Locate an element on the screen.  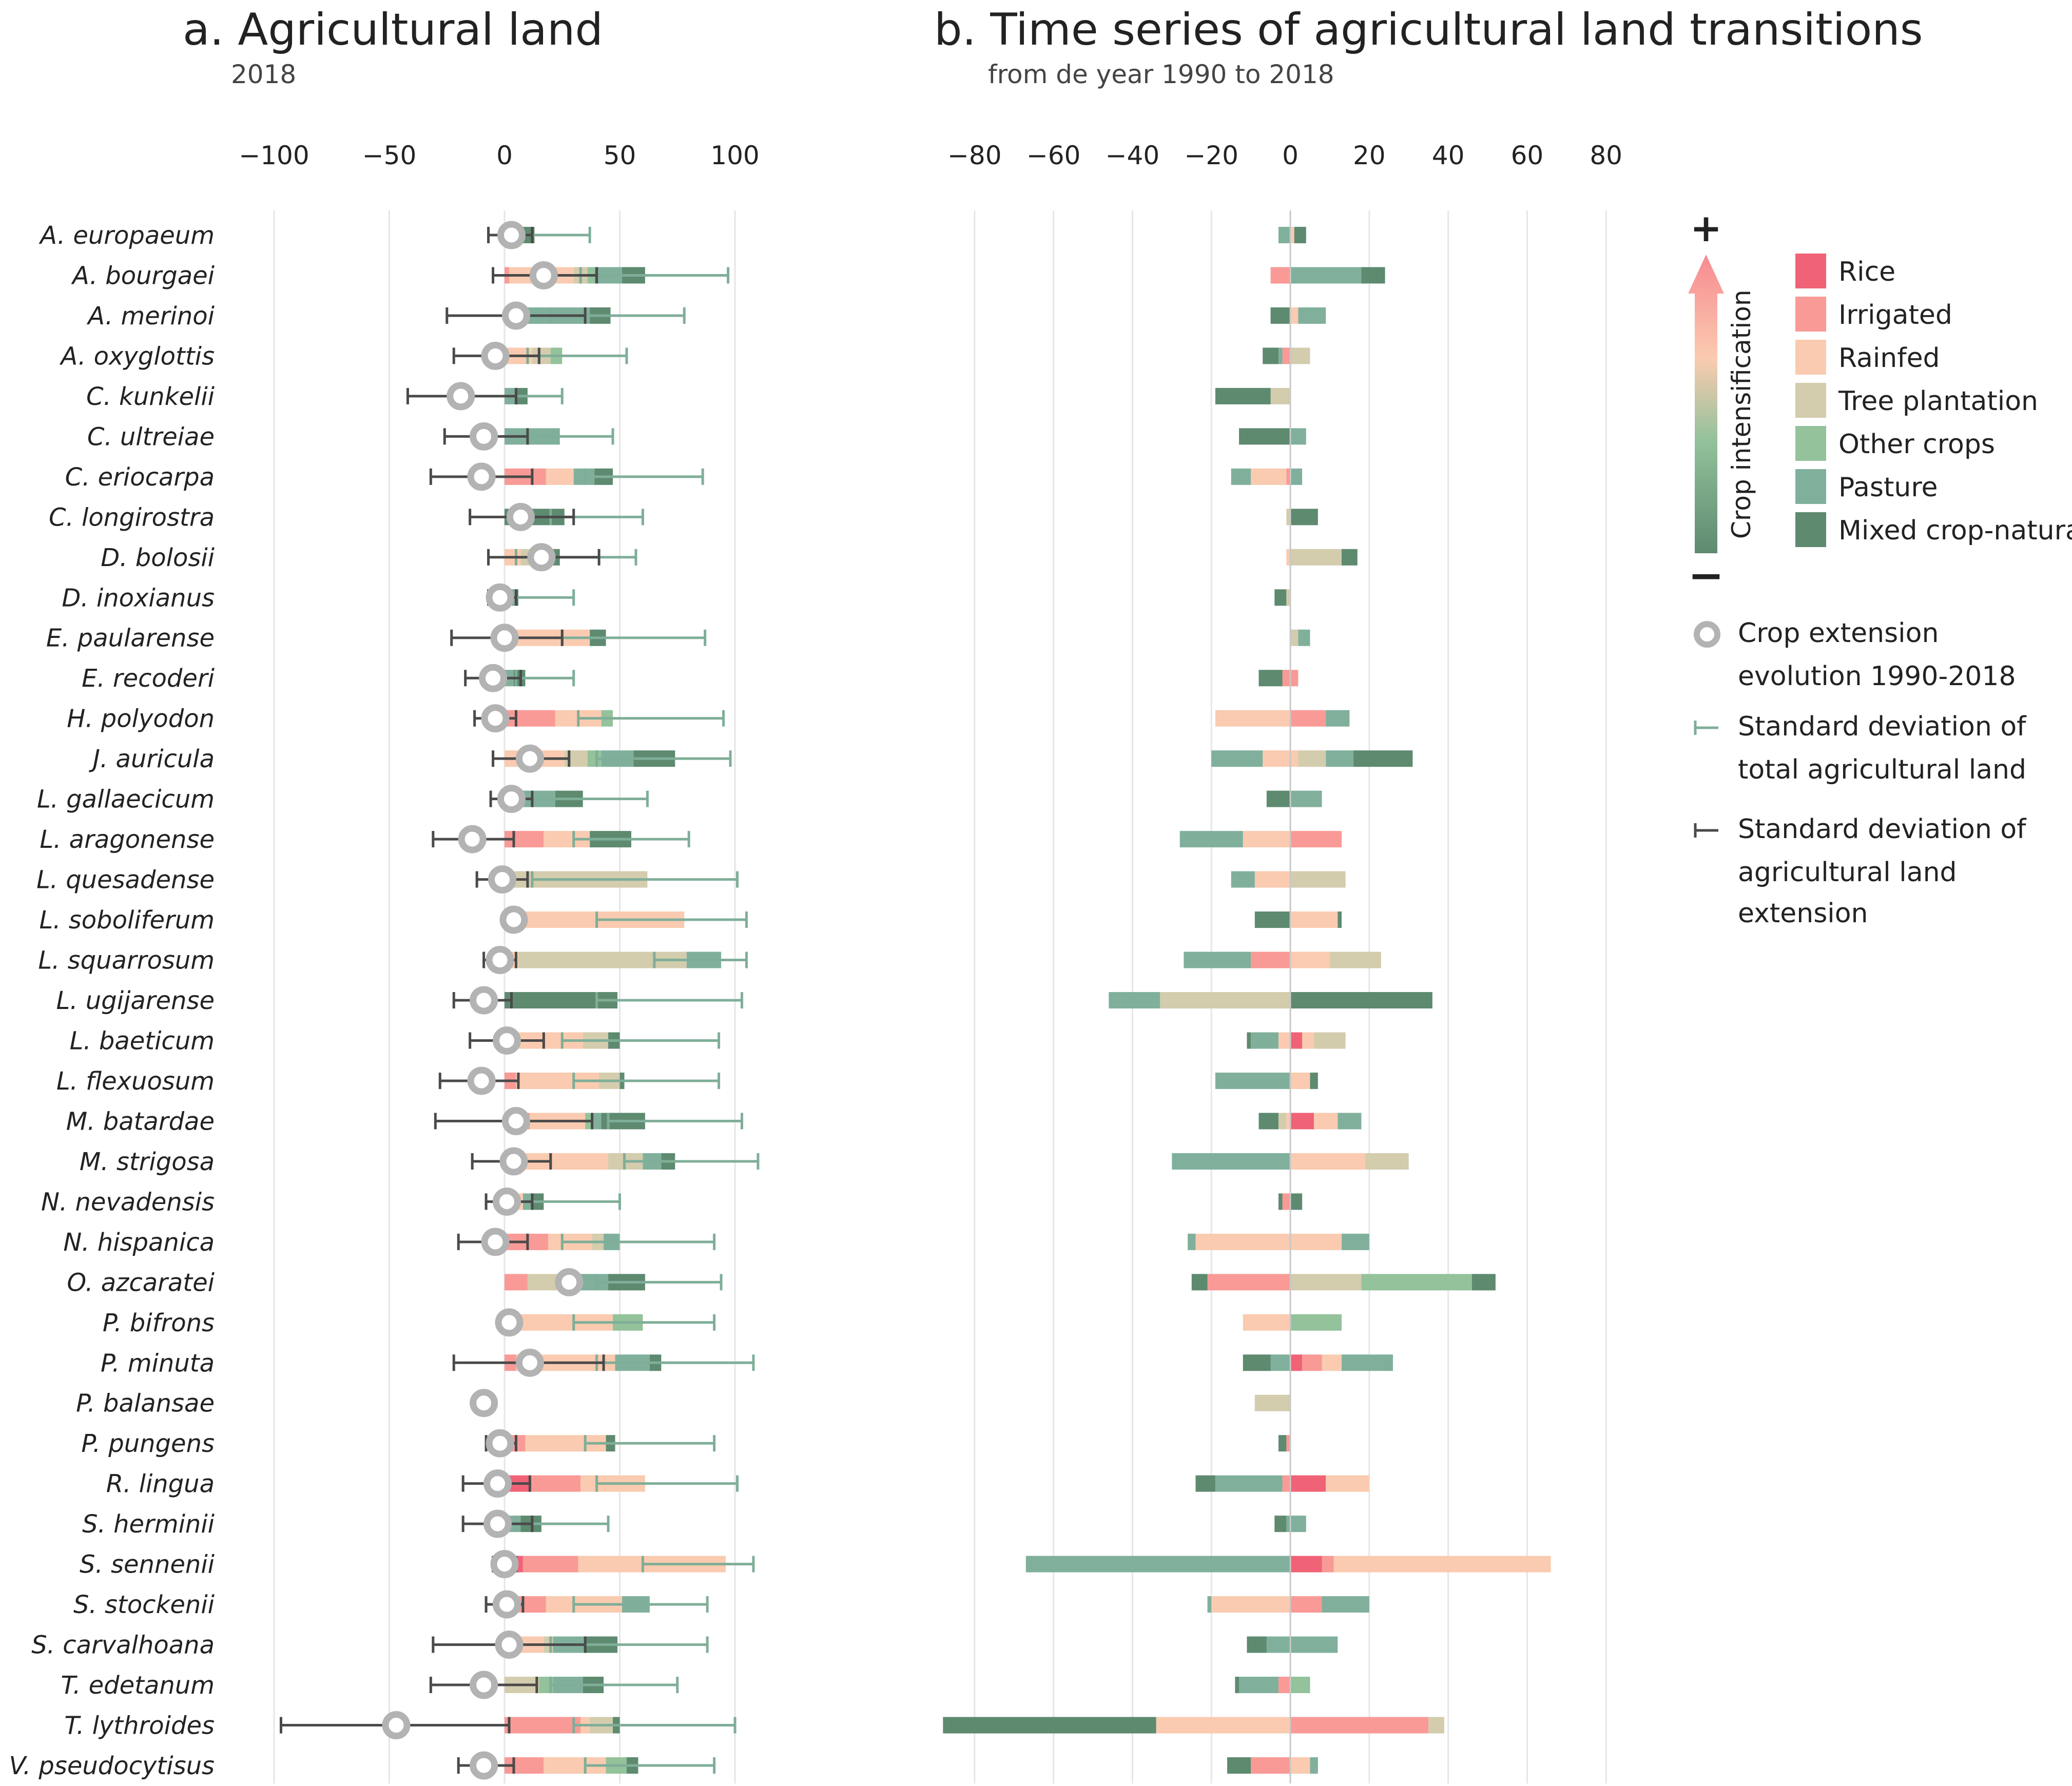
row-c-ultreiae is located at coordinates (1272, 437).